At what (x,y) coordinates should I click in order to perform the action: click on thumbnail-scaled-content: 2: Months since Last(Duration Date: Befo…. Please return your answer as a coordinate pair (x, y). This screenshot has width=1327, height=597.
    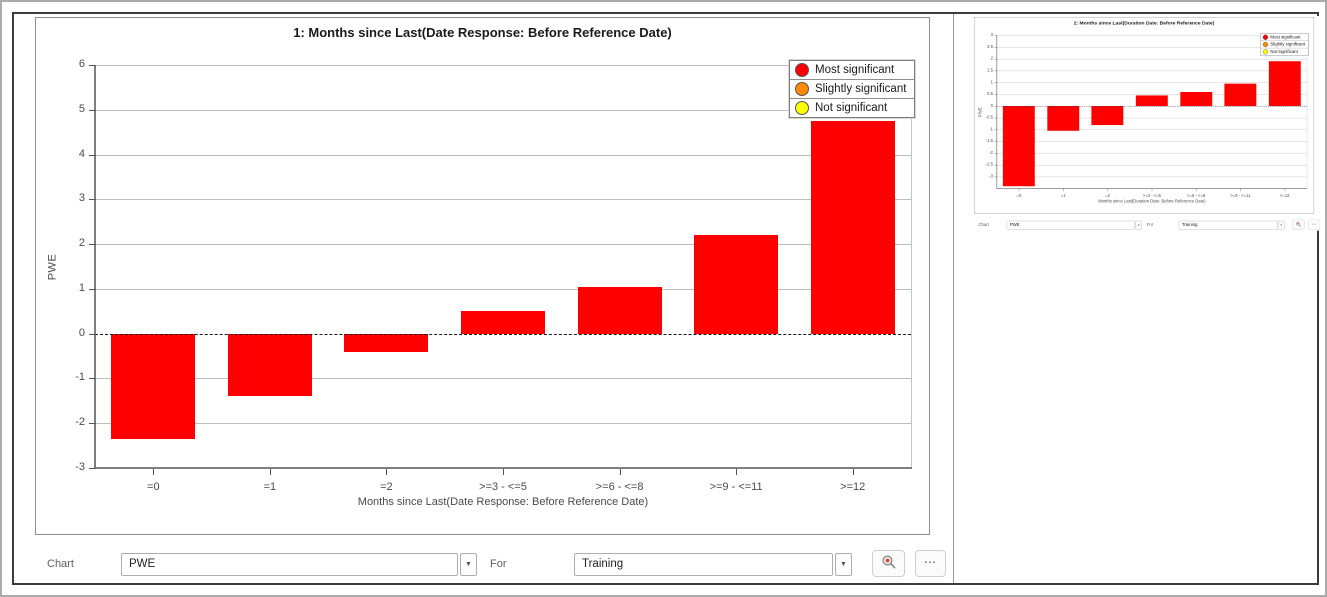
    Looking at the image, I should click on (1144, 123).